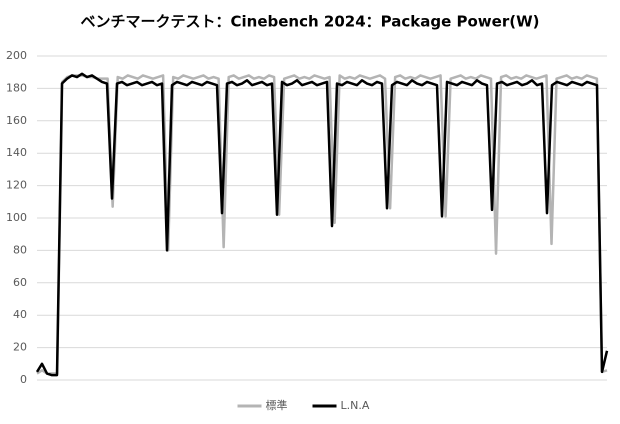 The height and width of the screenshot is (424, 620). I want to click on y-tick-label: 80, so click(20, 249).